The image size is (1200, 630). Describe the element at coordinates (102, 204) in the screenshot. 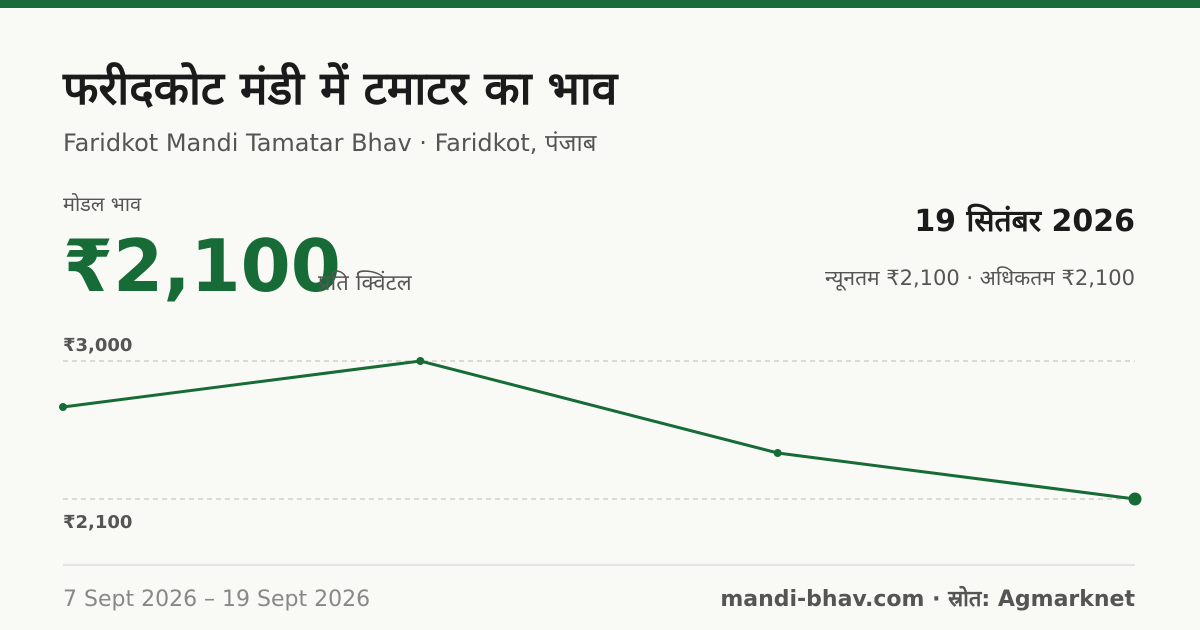

I see `price-label: मोडल भाव` at that location.